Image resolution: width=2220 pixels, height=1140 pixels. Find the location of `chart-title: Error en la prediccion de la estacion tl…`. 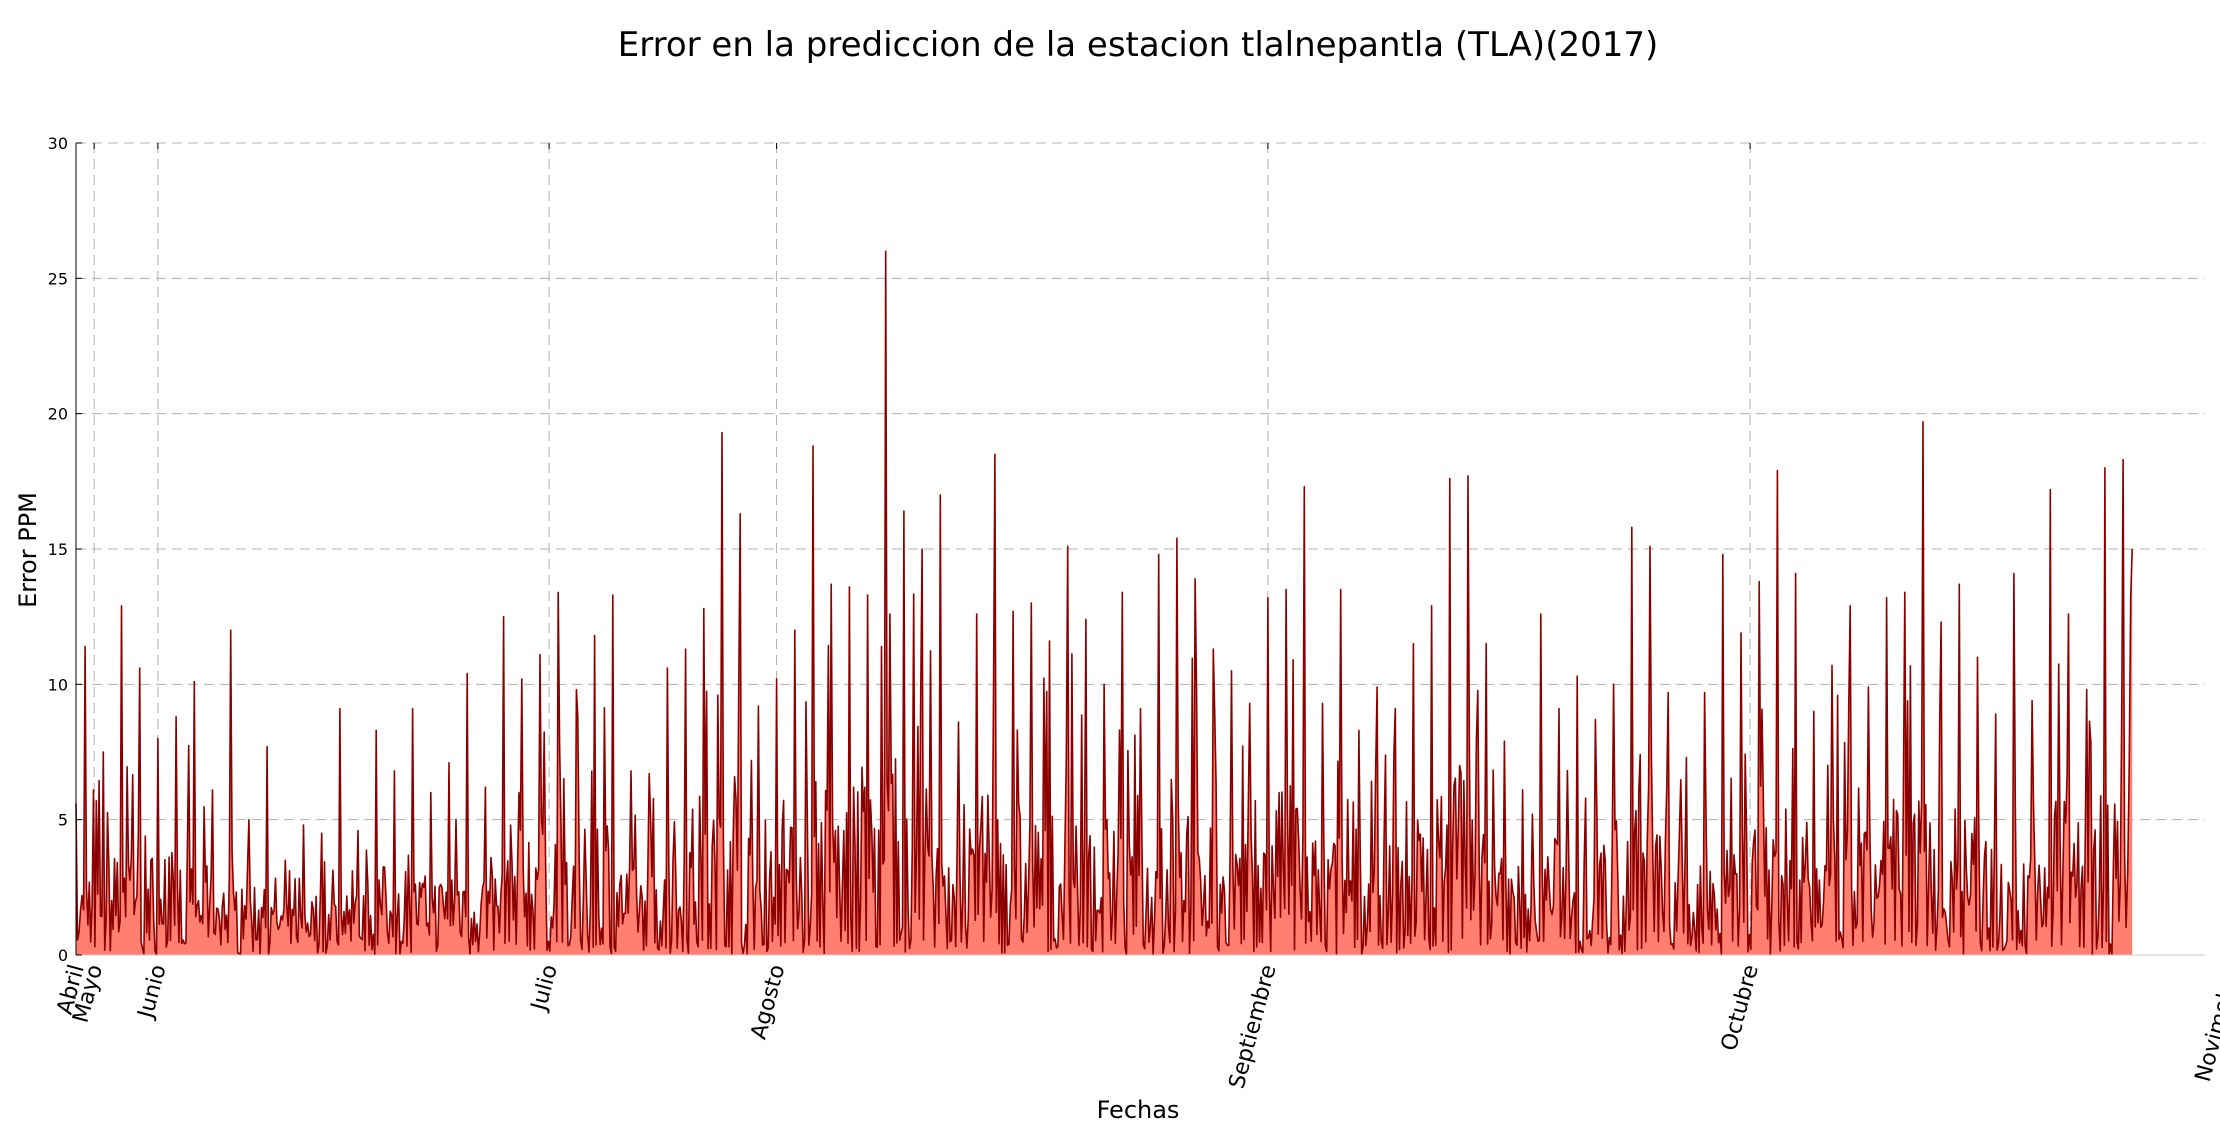

chart-title: Error en la prediccion de la estacion tl… is located at coordinates (1138, 45).